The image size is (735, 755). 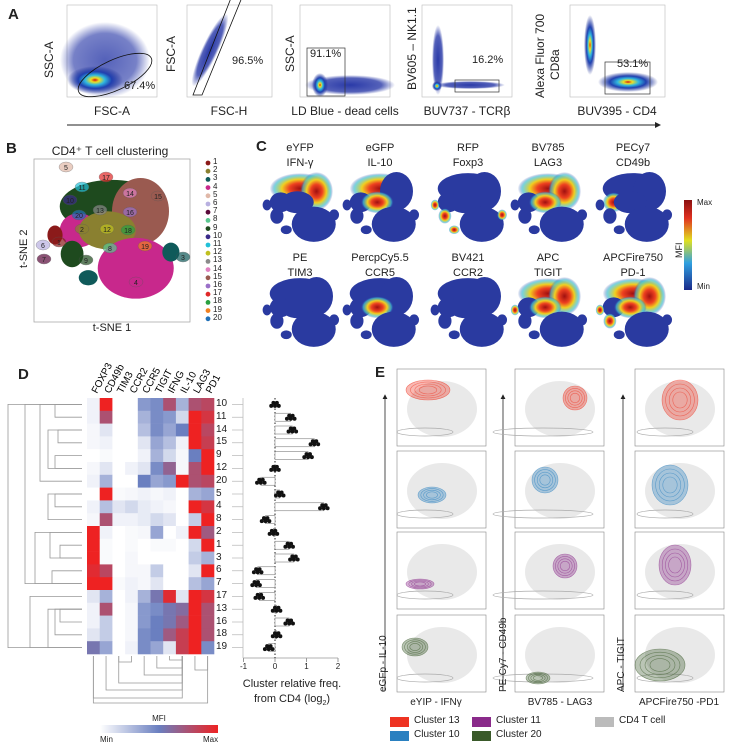 I want to click on cd4-background-density, so click(x=442, y=491).